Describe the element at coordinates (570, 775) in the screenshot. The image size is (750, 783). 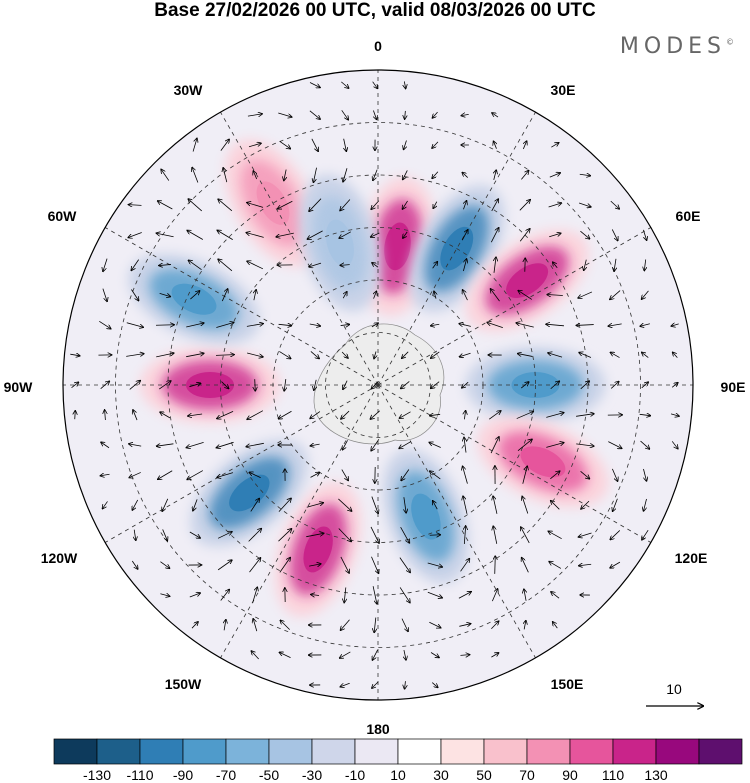
I see `colorbar-label-11: 90` at that location.